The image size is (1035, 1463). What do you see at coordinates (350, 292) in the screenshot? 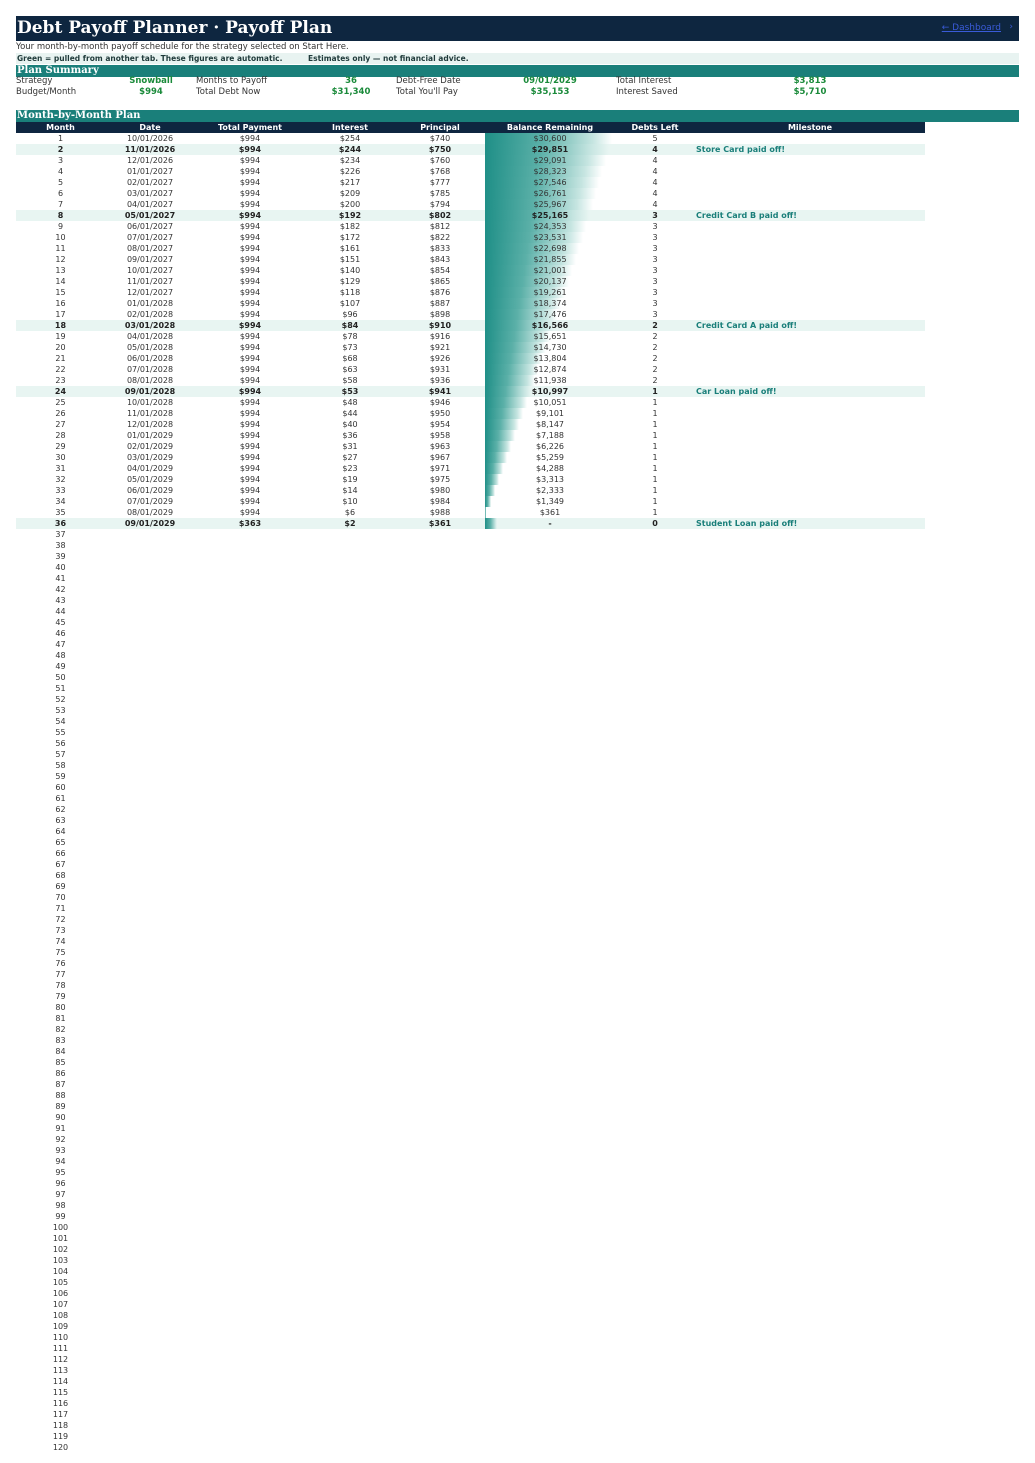
I see `interest-cell: $118` at bounding box center [350, 292].